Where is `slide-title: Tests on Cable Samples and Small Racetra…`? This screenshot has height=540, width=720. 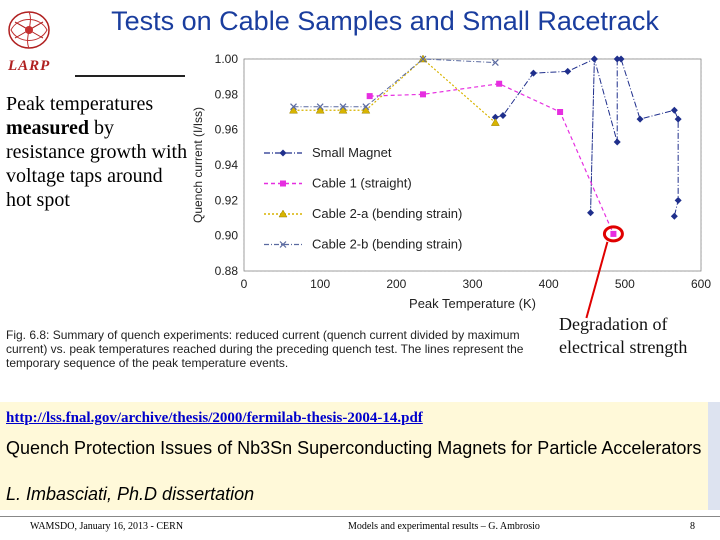
slide-title: Tests on Cable Samples and Small Racetra… is located at coordinates (385, 21).